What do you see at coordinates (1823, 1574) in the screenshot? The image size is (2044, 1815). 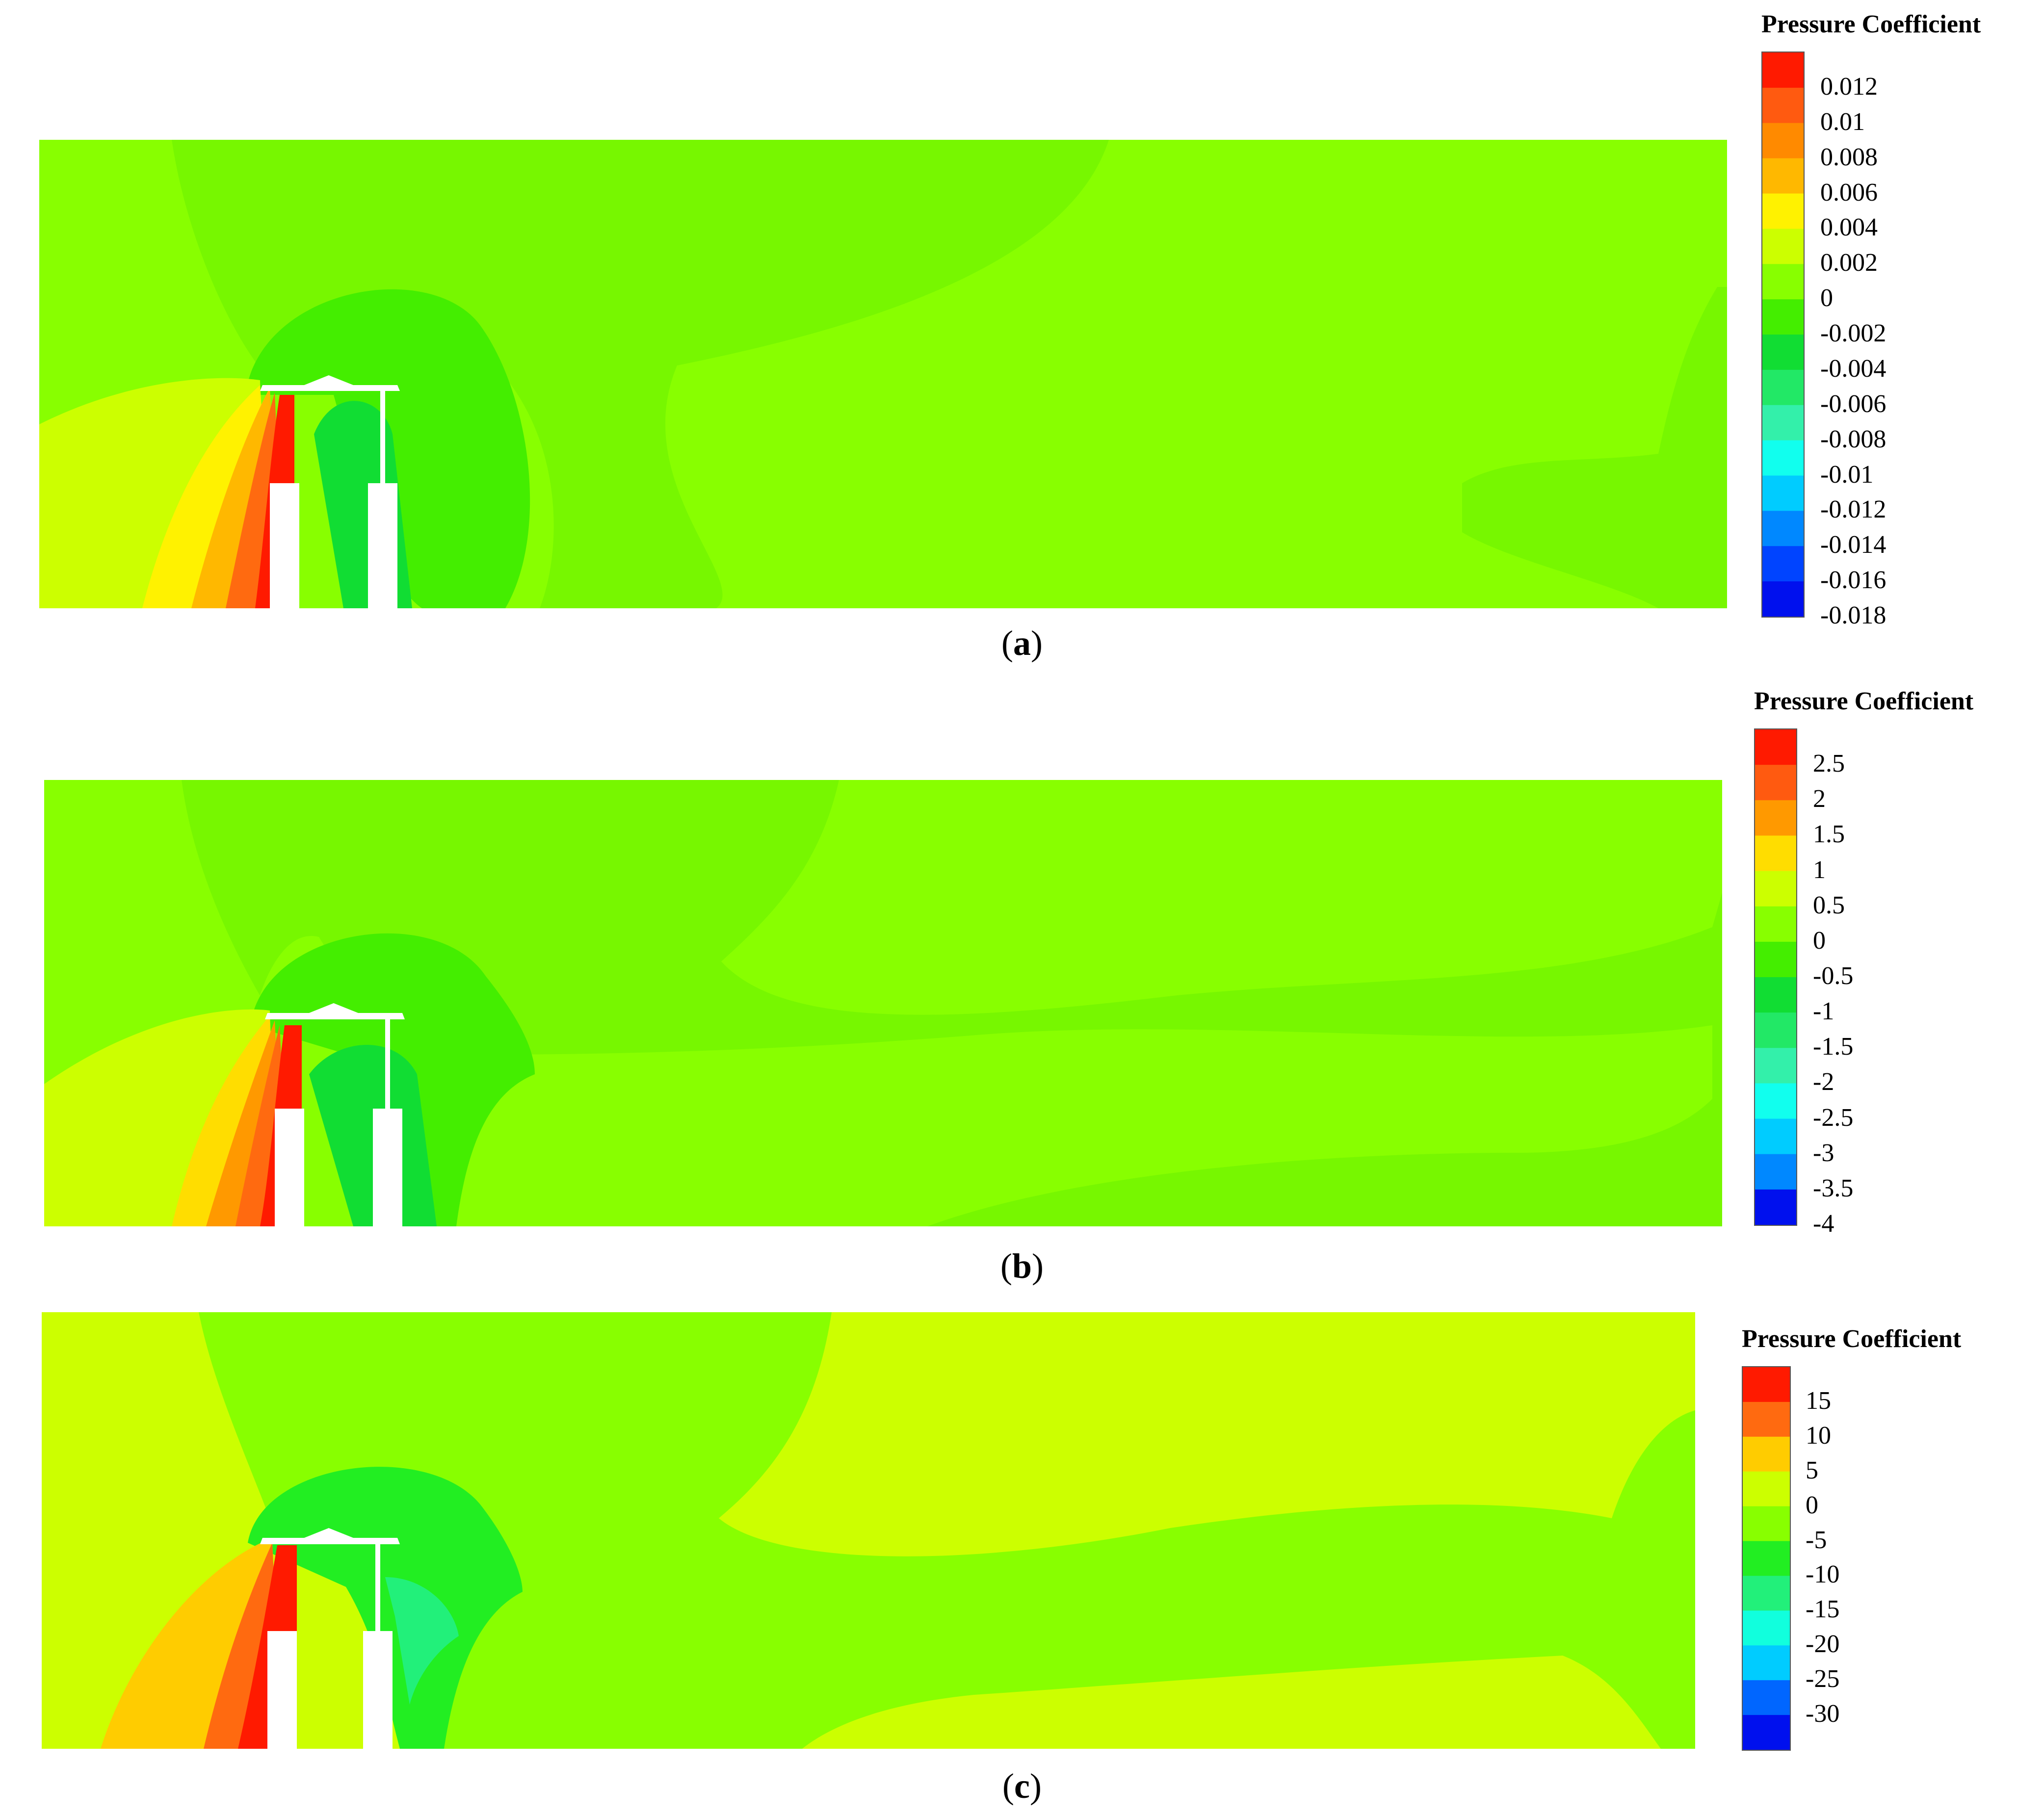 I see `legend-tick-label: -10` at bounding box center [1823, 1574].